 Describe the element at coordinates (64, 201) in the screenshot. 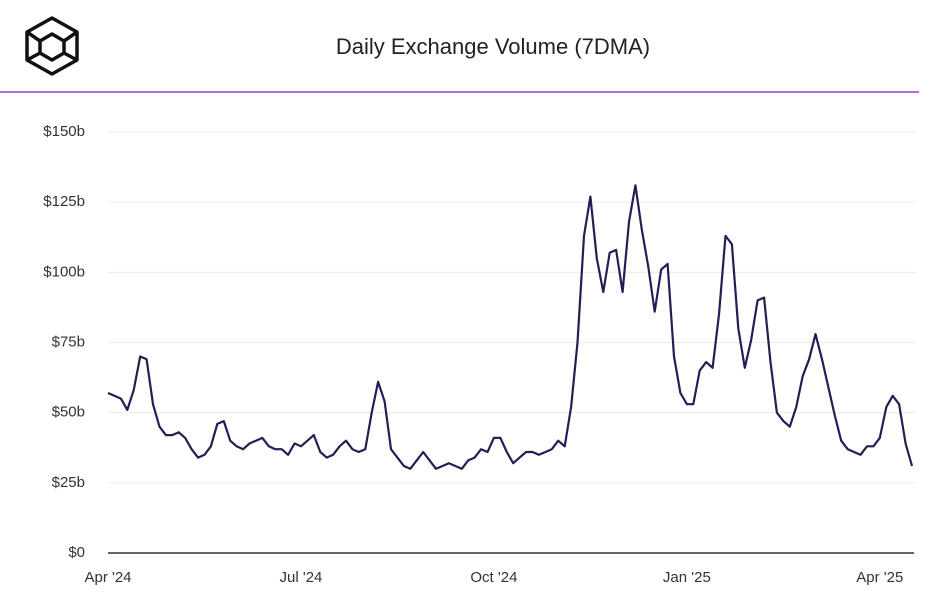

I see `y-tick-label: $125b` at that location.